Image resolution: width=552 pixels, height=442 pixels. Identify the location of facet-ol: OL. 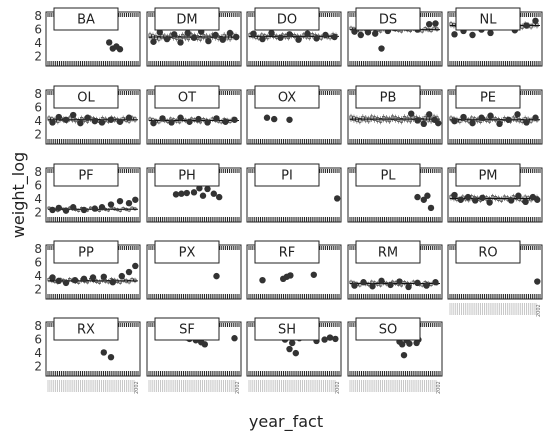
(93, 115).